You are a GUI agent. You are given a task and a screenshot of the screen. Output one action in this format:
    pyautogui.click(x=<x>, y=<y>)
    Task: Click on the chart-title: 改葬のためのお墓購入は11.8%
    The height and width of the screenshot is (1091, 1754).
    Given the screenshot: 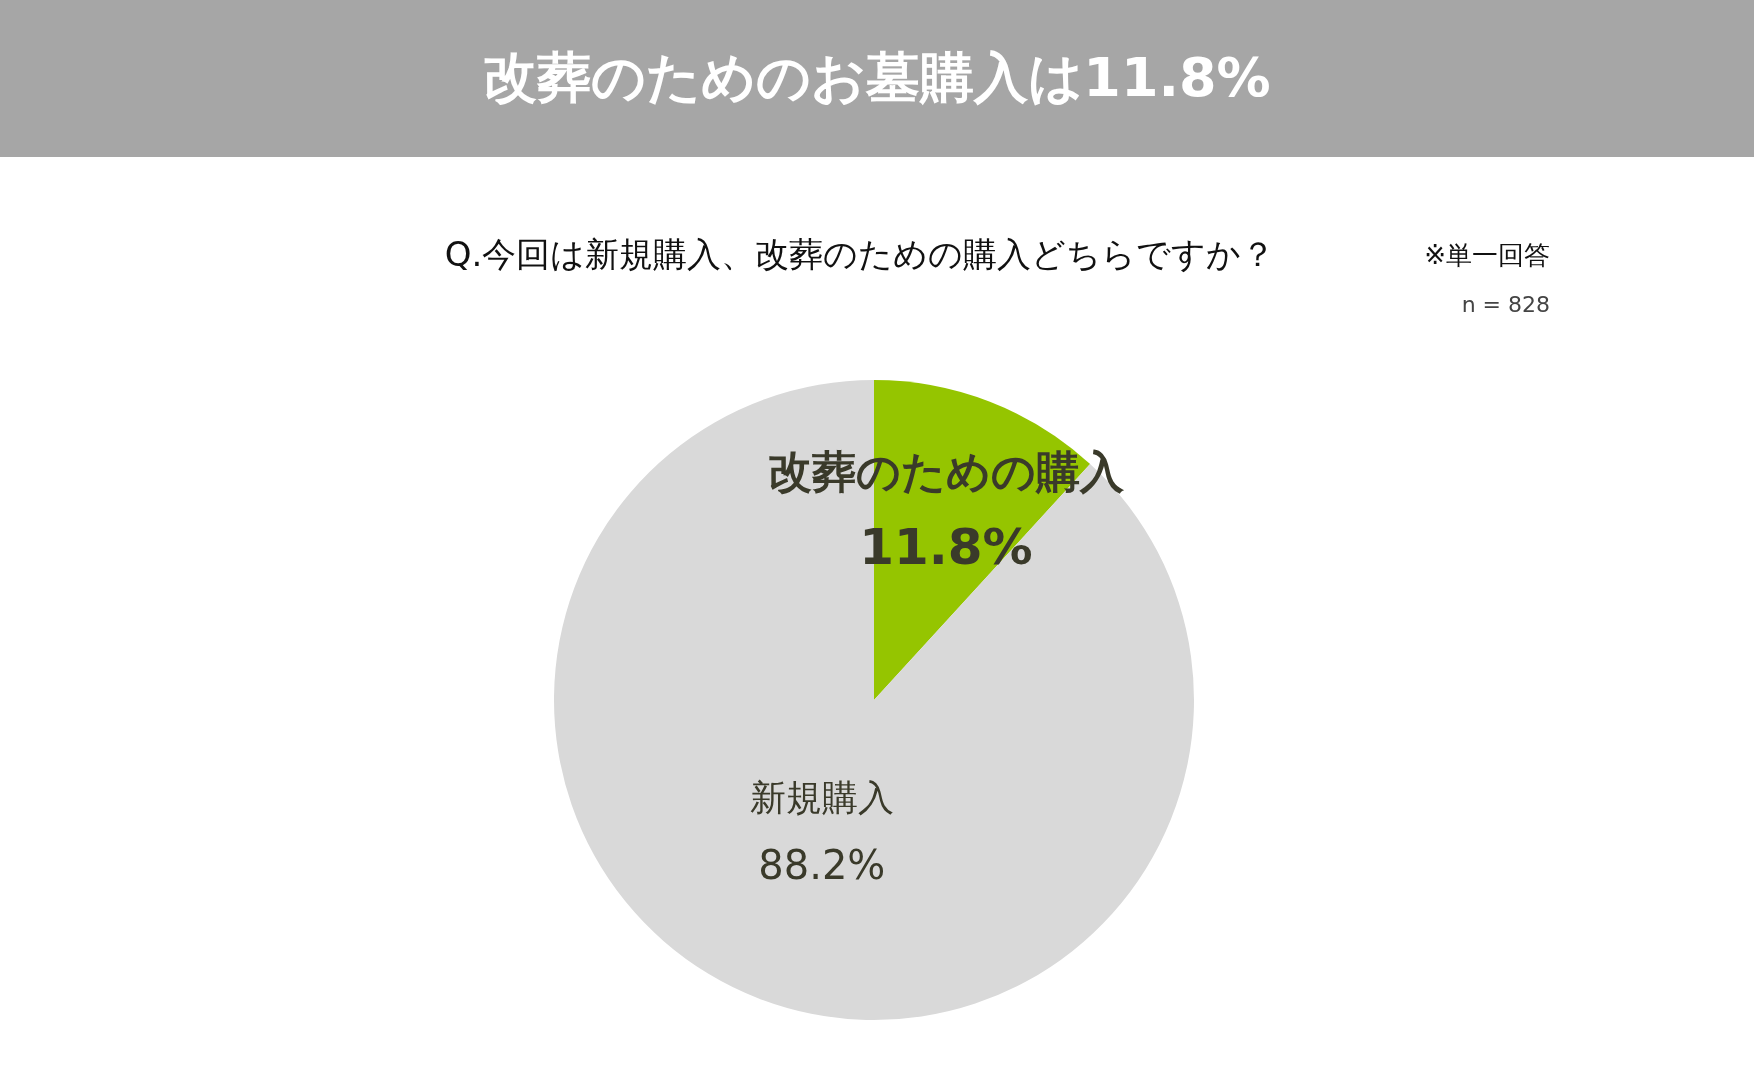 What is the action you would take?
    pyautogui.click(x=877, y=78)
    